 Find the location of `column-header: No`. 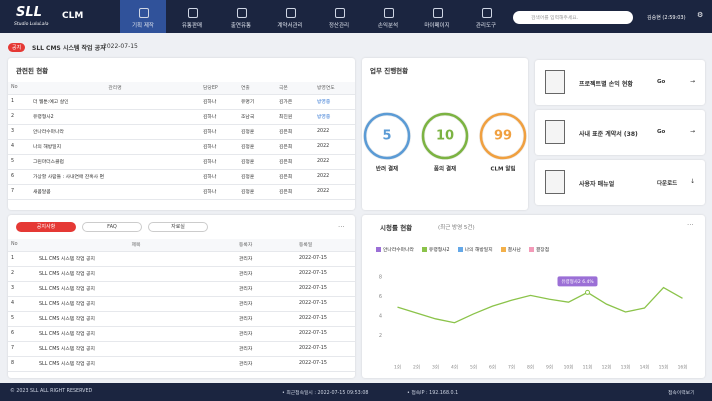

column-header: No is located at coordinates (22, 245).